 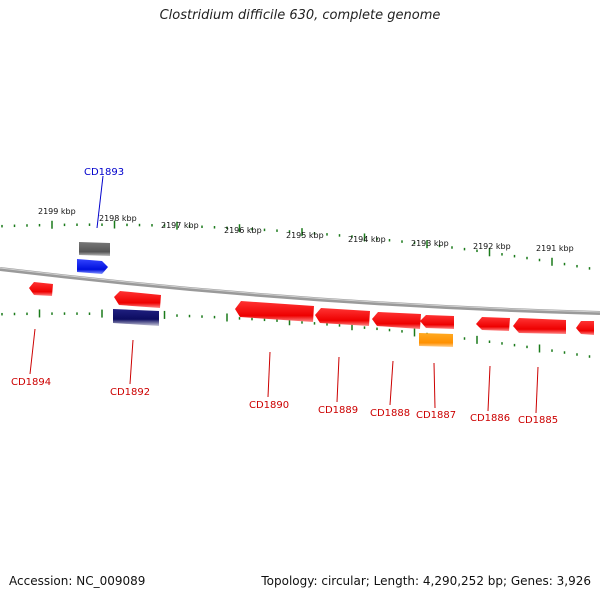 I want to click on gene-label-cd1887: CD1887, so click(x=436, y=415).